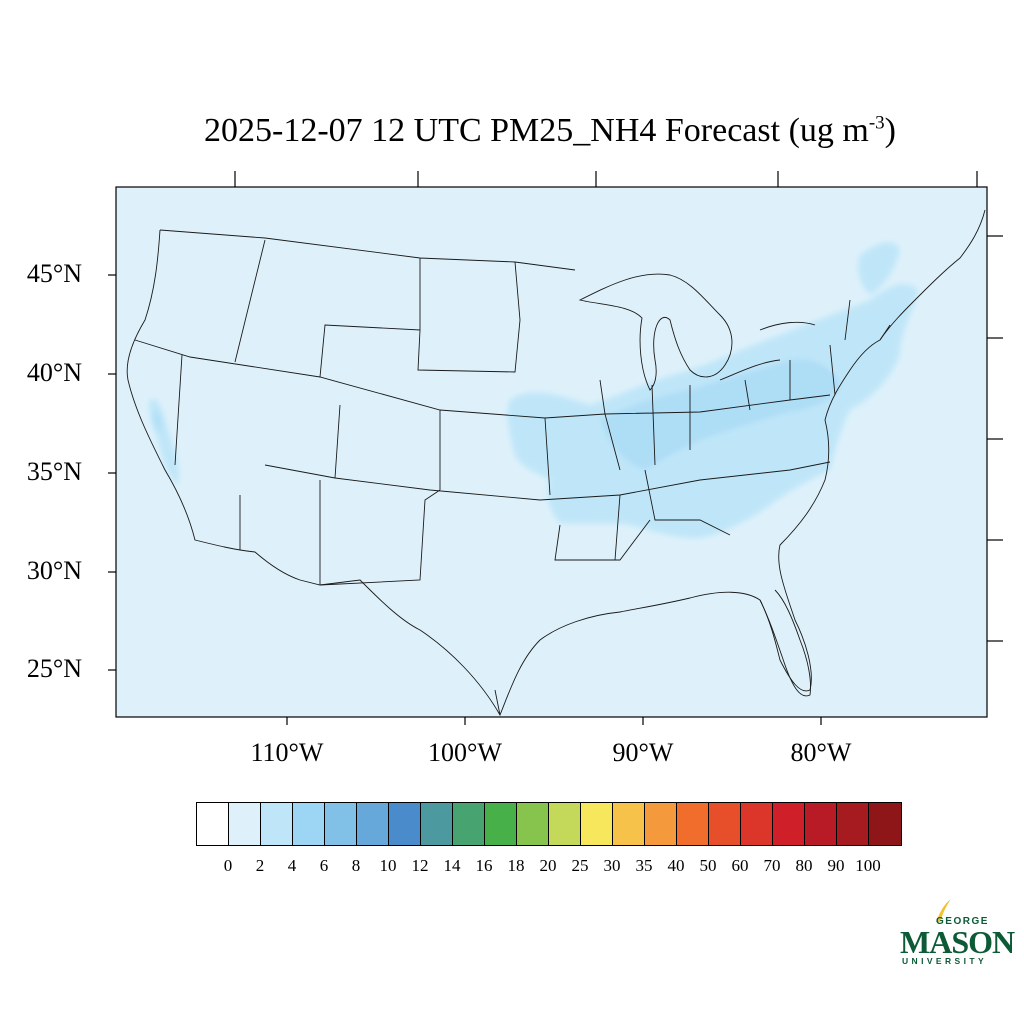  Describe the element at coordinates (548, 865) in the screenshot. I see `legend-label: 20` at that location.